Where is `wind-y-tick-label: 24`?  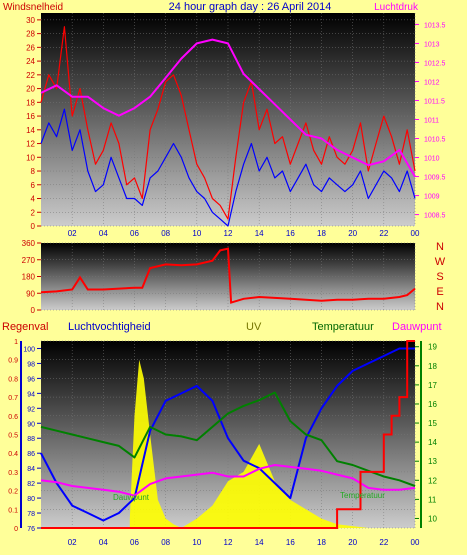
wind-y-tick-label: 24 is located at coordinates (30, 61).